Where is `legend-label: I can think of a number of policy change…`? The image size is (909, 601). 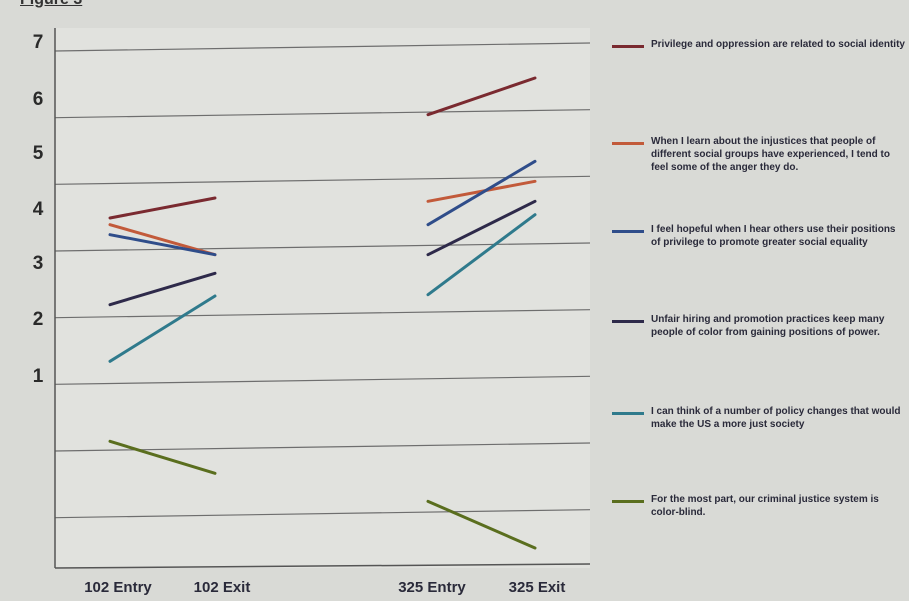 legend-label: I can think of a number of policy change… is located at coordinates (776, 418).